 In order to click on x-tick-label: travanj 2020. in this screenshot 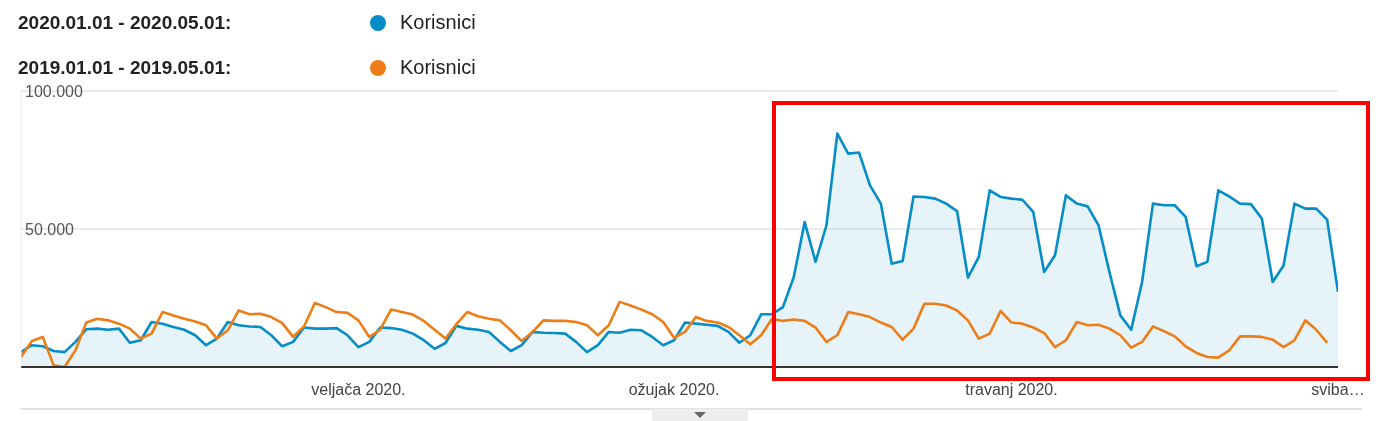, I will do `click(1011, 389)`.